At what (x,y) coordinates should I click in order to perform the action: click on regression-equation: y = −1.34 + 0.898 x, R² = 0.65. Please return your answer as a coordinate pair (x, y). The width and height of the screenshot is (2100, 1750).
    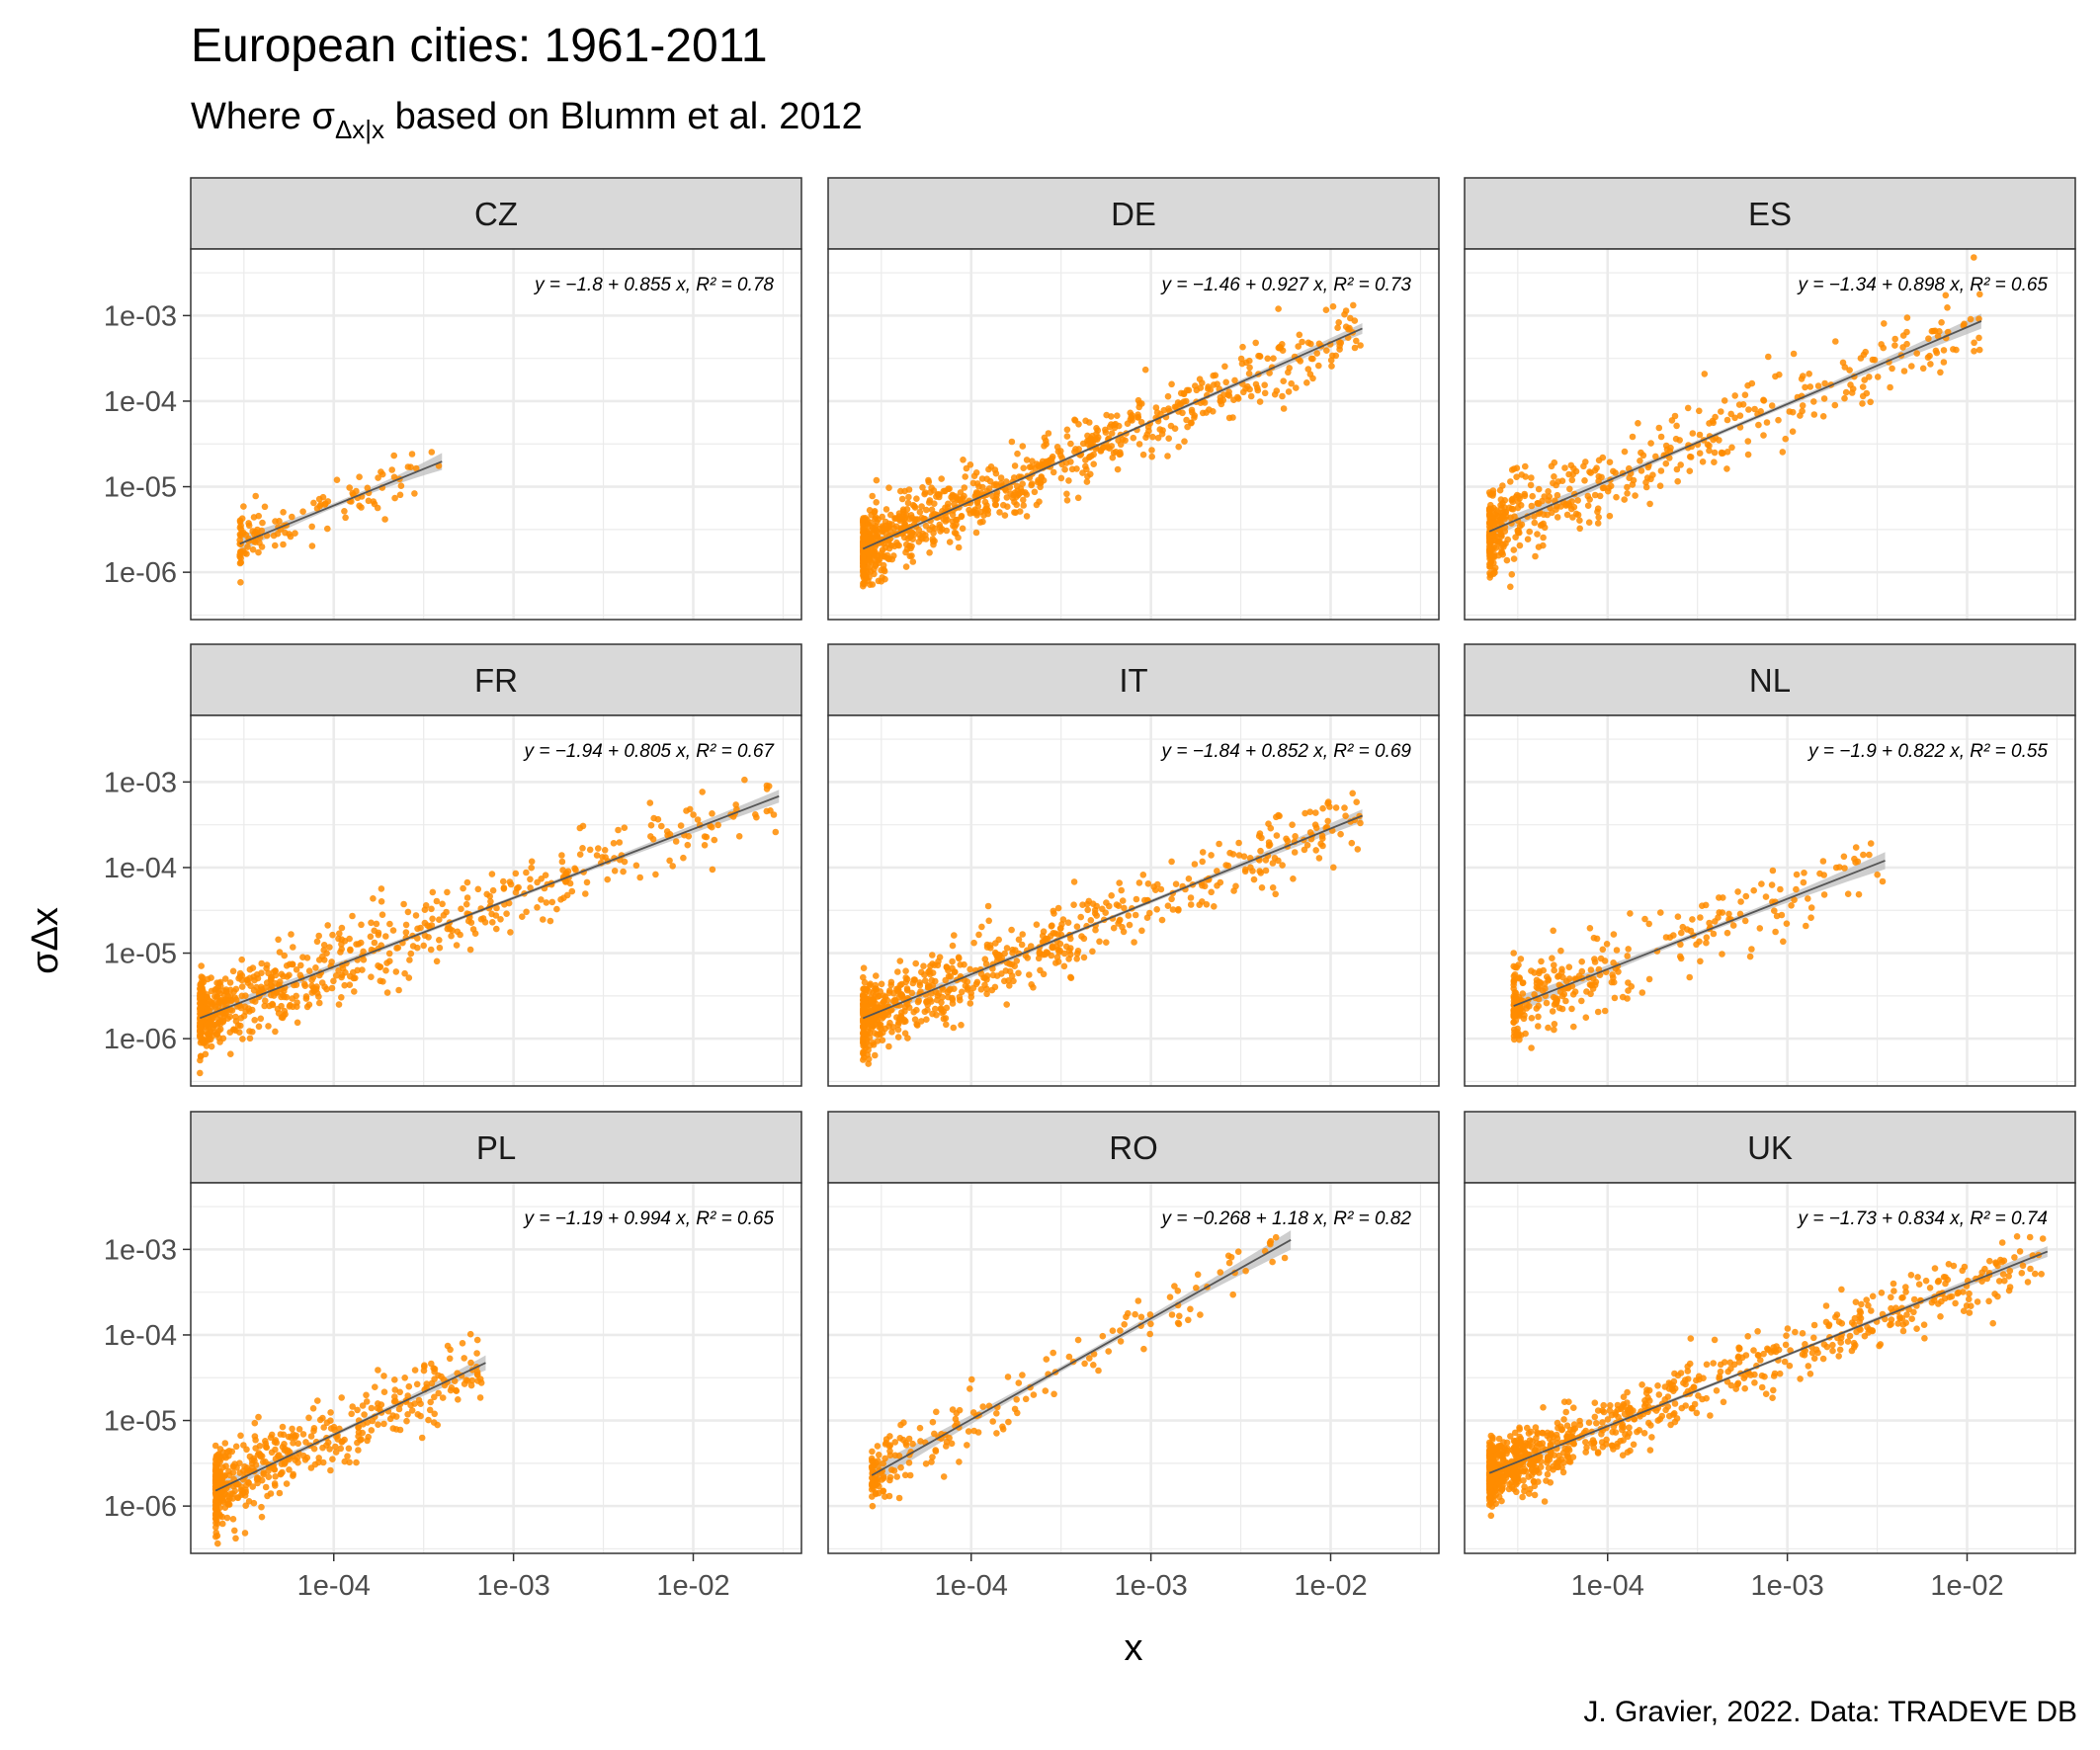
    Looking at the image, I should click on (1923, 285).